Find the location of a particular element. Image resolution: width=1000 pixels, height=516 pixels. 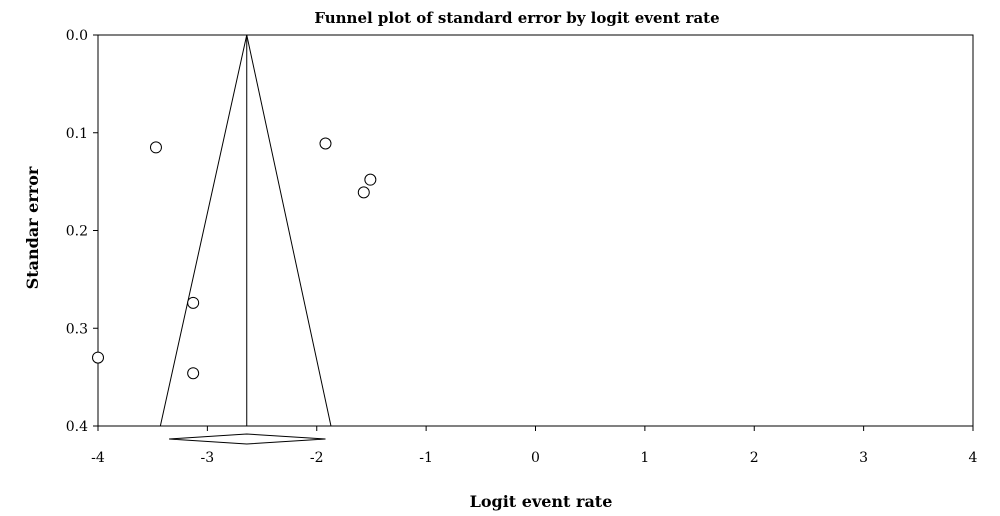

x-tick-label: 4 is located at coordinates (973, 458).